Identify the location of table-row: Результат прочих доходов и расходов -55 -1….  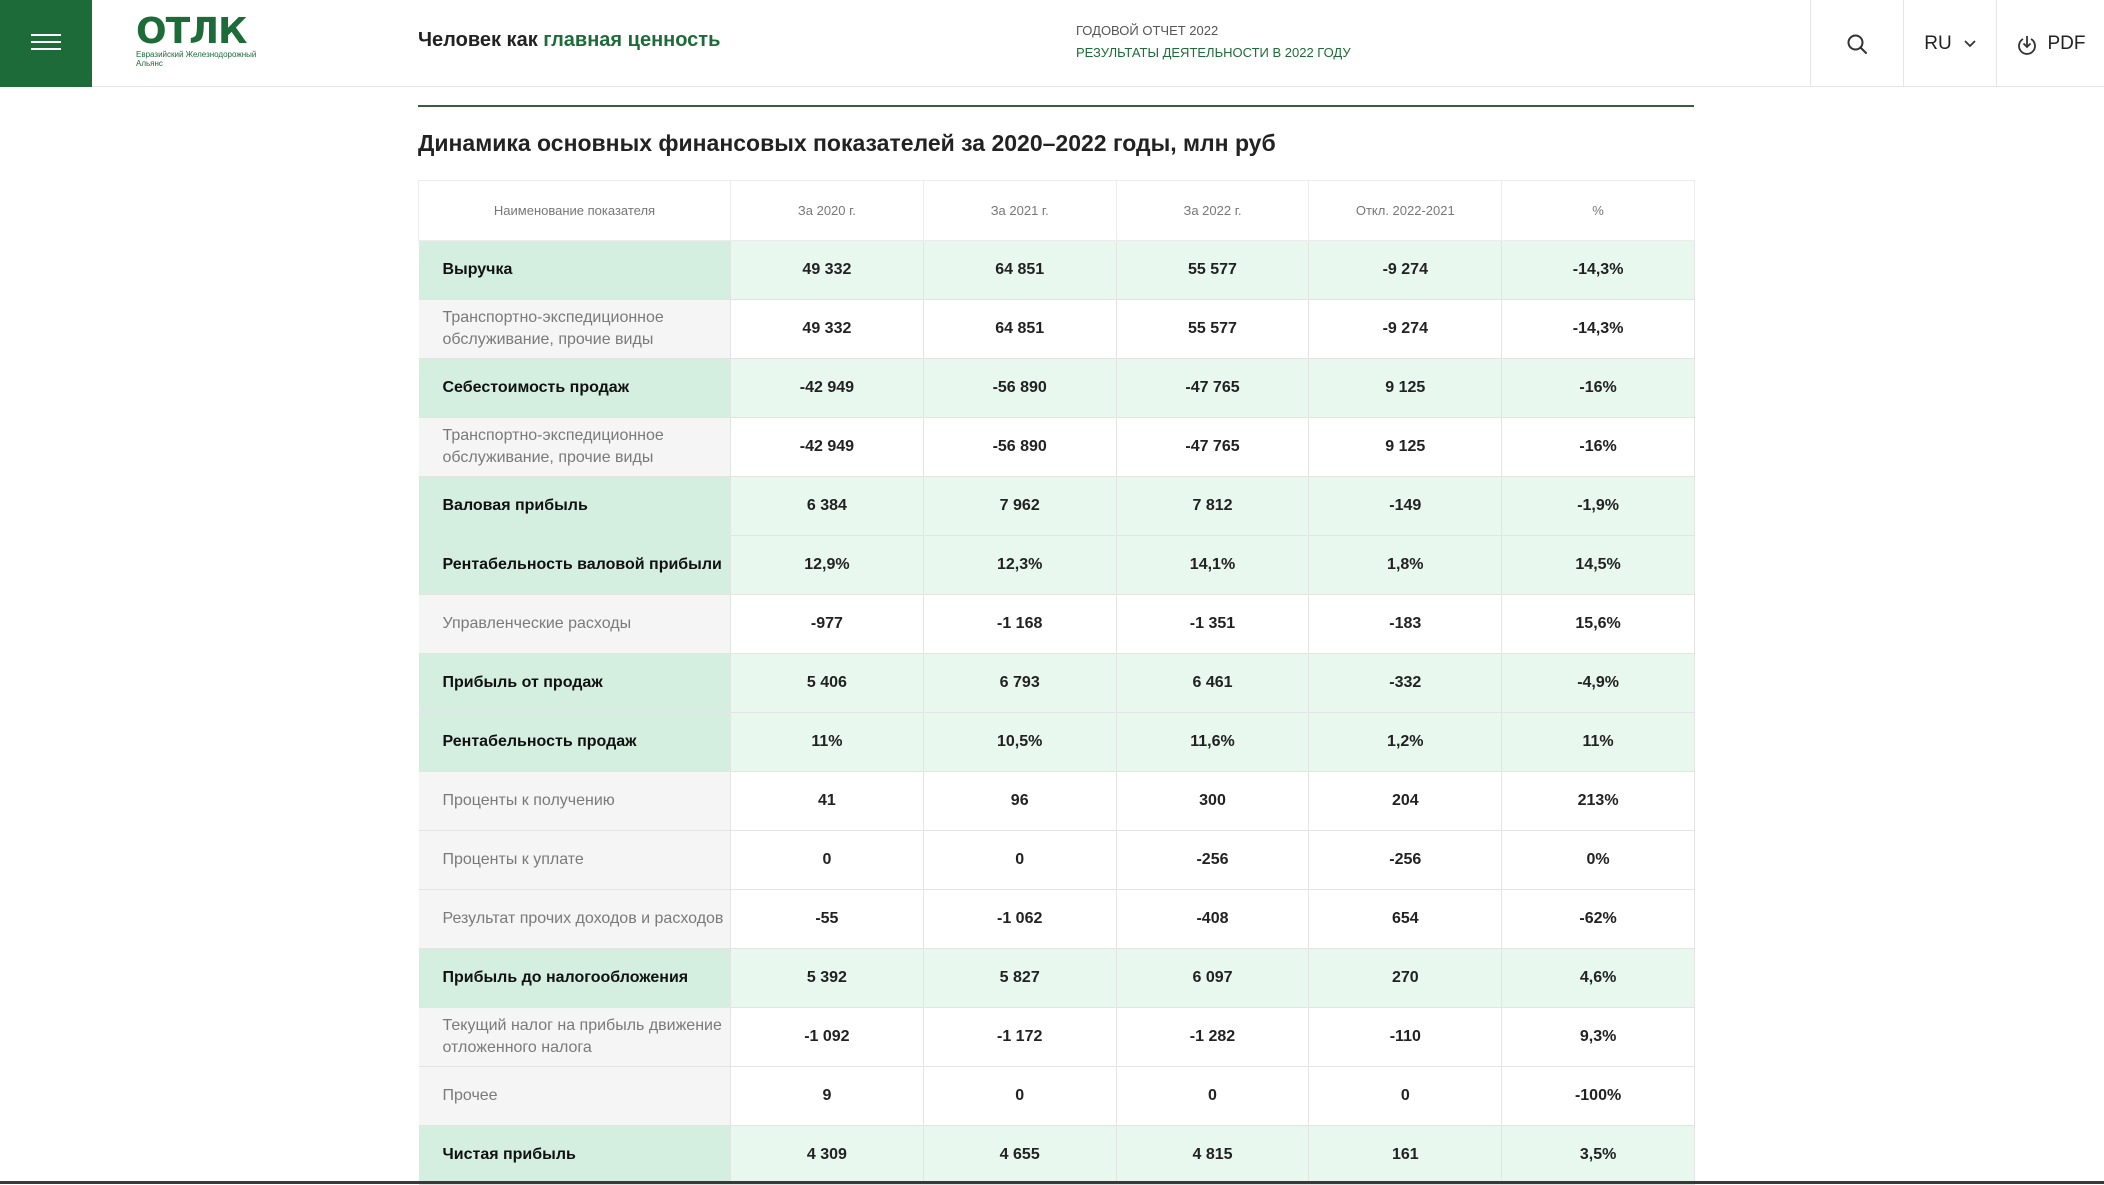
(1056, 919).